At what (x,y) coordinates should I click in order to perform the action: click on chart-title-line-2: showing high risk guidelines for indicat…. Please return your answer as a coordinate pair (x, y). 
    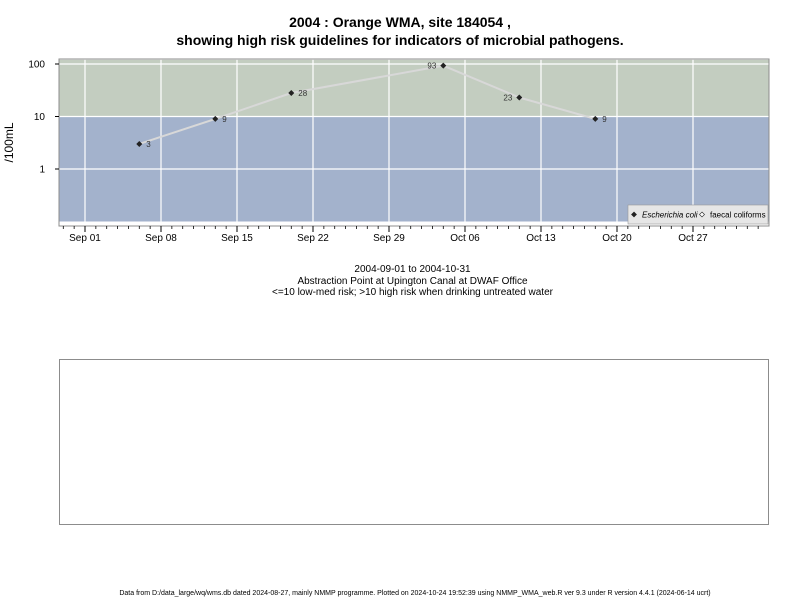
    Looking at the image, I should click on (400, 40).